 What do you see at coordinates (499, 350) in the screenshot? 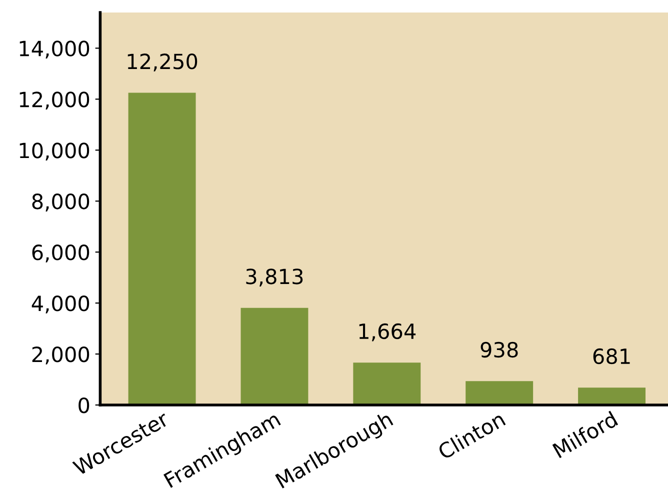
I see `data-label: 938` at bounding box center [499, 350].